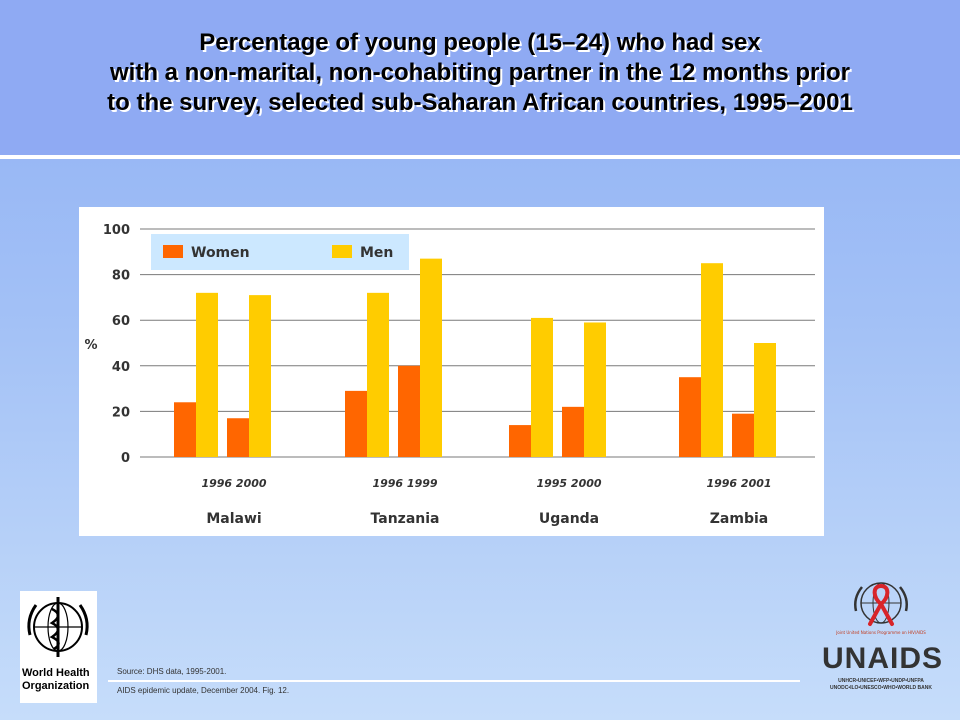 This screenshot has width=960, height=720. I want to click on y-tick-label: 80, so click(121, 276).